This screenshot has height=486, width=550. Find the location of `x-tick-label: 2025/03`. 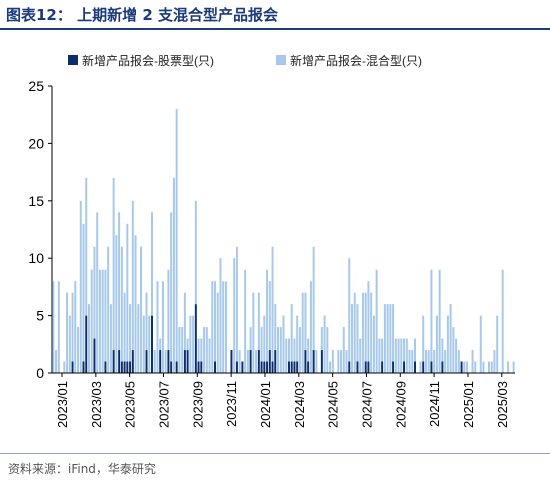

x-tick-label: 2025/03 is located at coordinates (502, 404).